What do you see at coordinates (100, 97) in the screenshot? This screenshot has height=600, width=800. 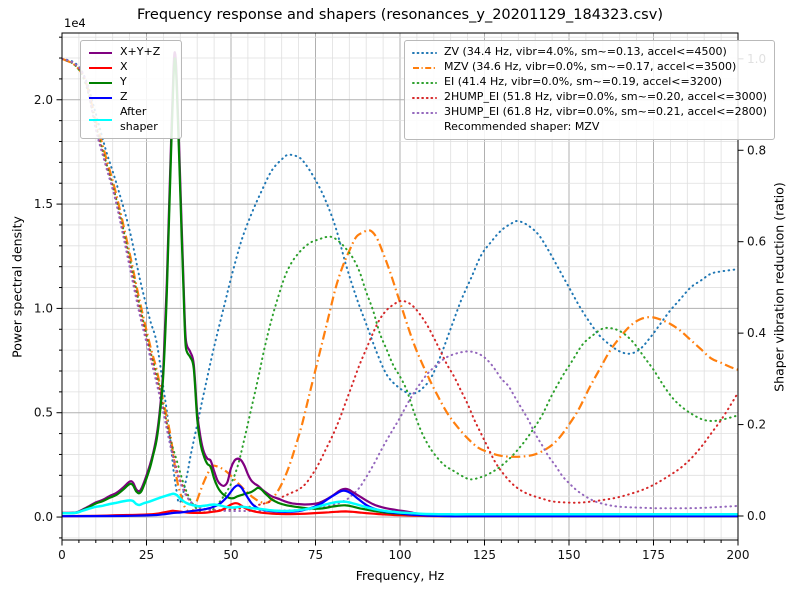 I see `z-legend-swatch` at bounding box center [100, 97].